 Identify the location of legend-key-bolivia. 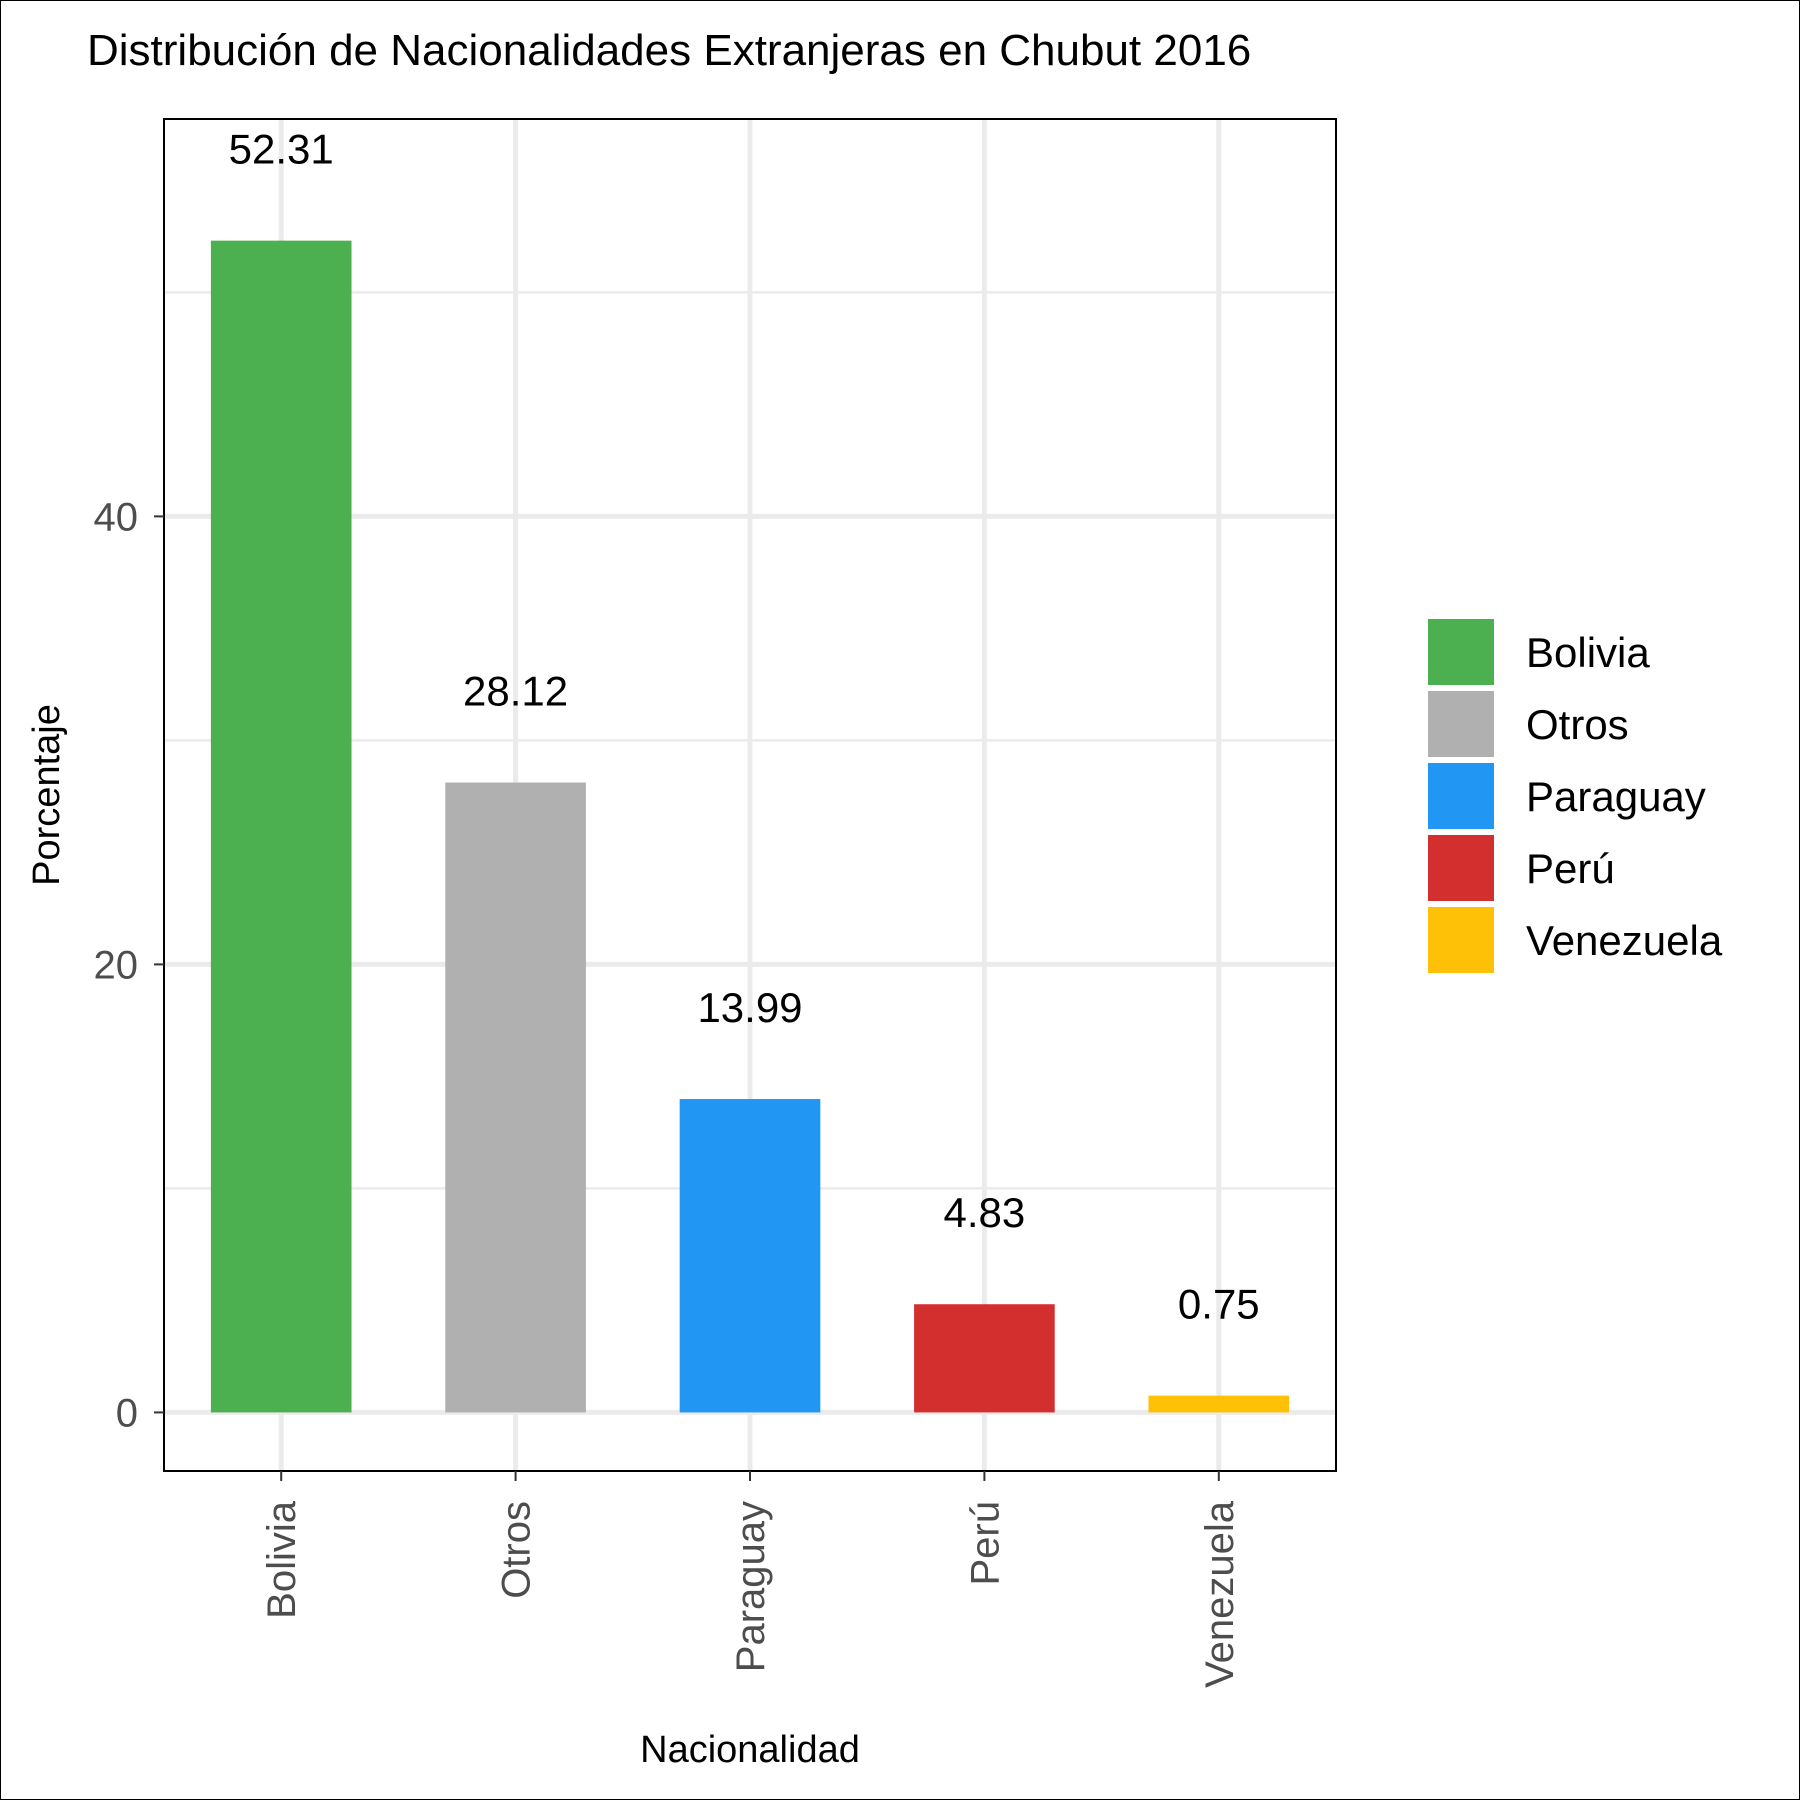
(1461, 652).